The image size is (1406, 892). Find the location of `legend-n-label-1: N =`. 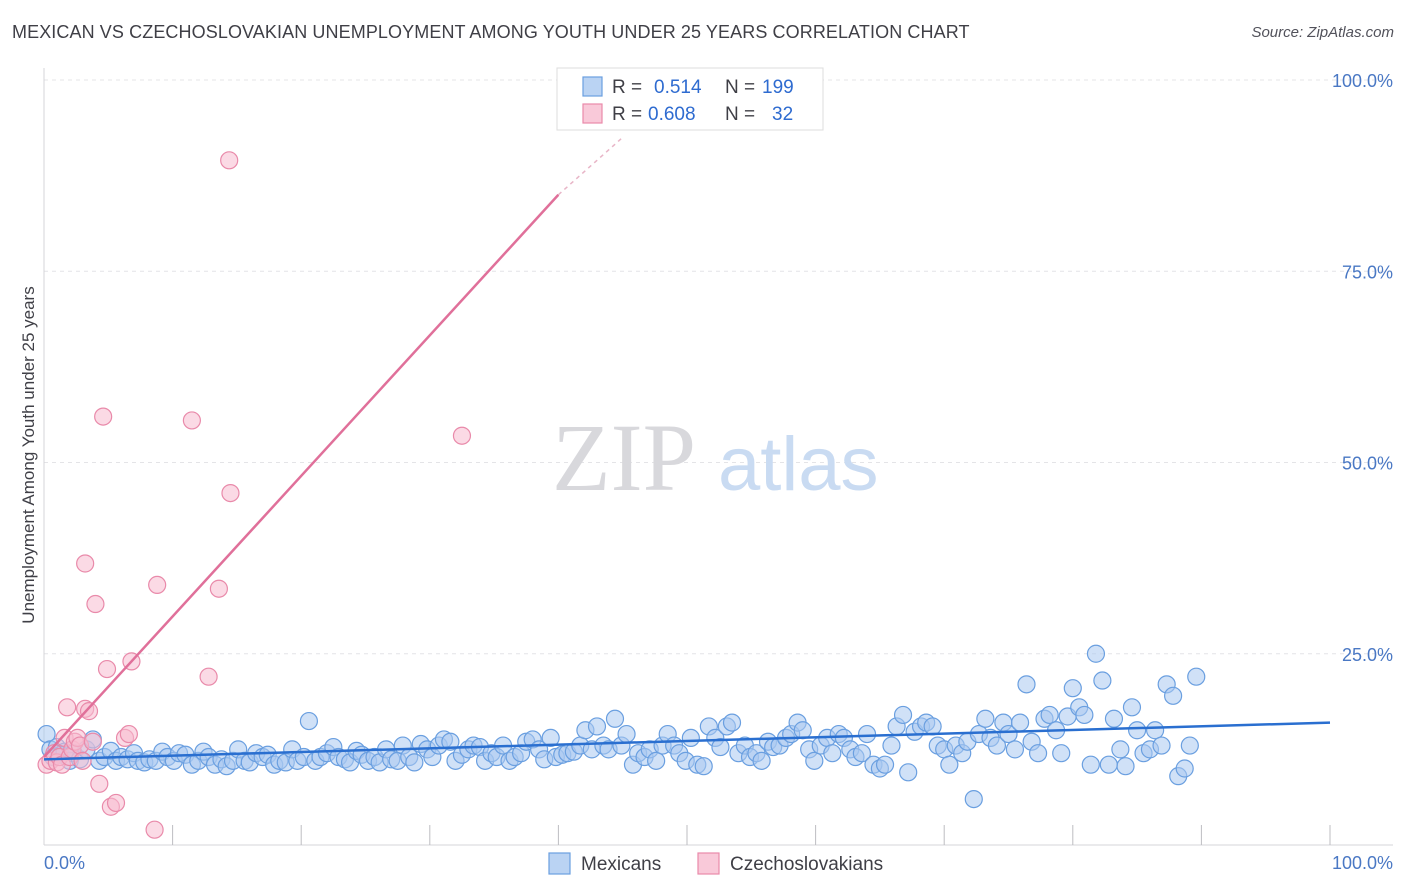

legend-n-label-1: N = is located at coordinates (740, 87).